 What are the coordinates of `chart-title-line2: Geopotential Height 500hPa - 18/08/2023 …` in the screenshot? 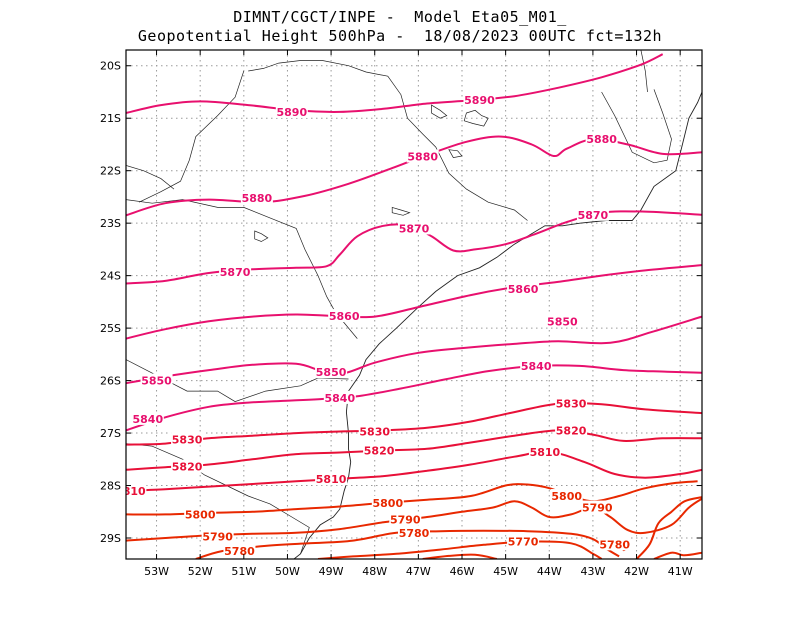 It's located at (400, 36).